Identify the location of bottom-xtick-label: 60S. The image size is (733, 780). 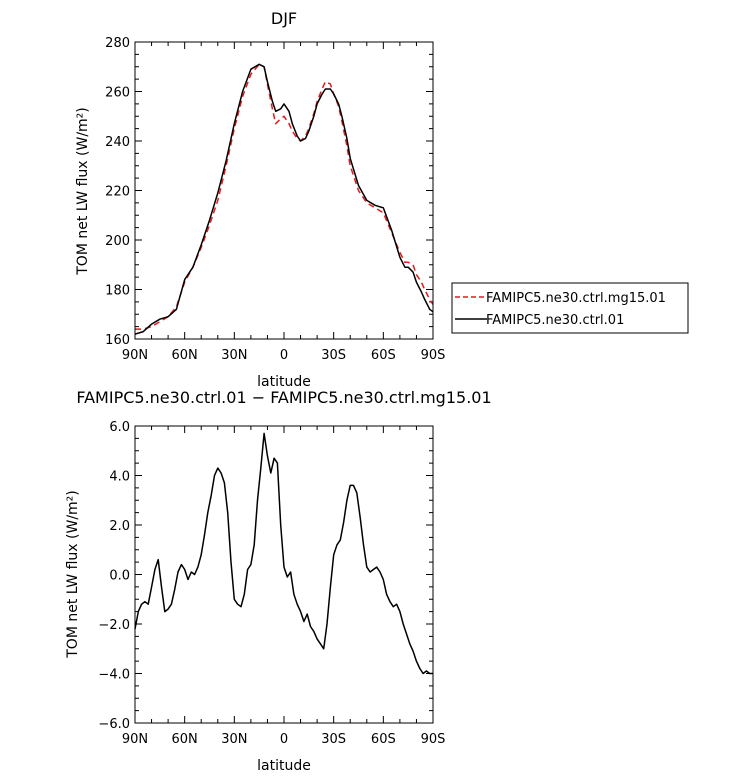
(383, 739).